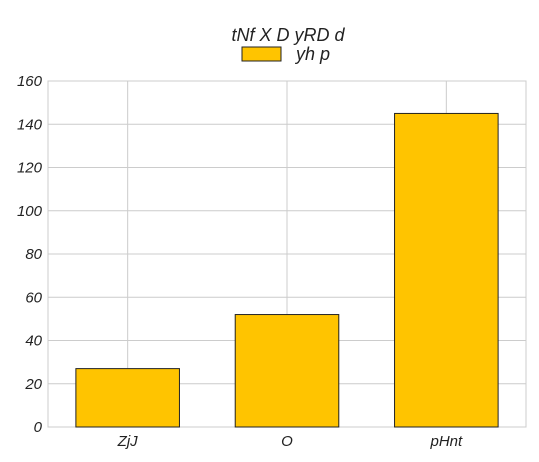 The width and height of the screenshot is (539, 462). Describe the element at coordinates (33, 254) in the screenshot. I see `y-tick-label: 80` at that location.